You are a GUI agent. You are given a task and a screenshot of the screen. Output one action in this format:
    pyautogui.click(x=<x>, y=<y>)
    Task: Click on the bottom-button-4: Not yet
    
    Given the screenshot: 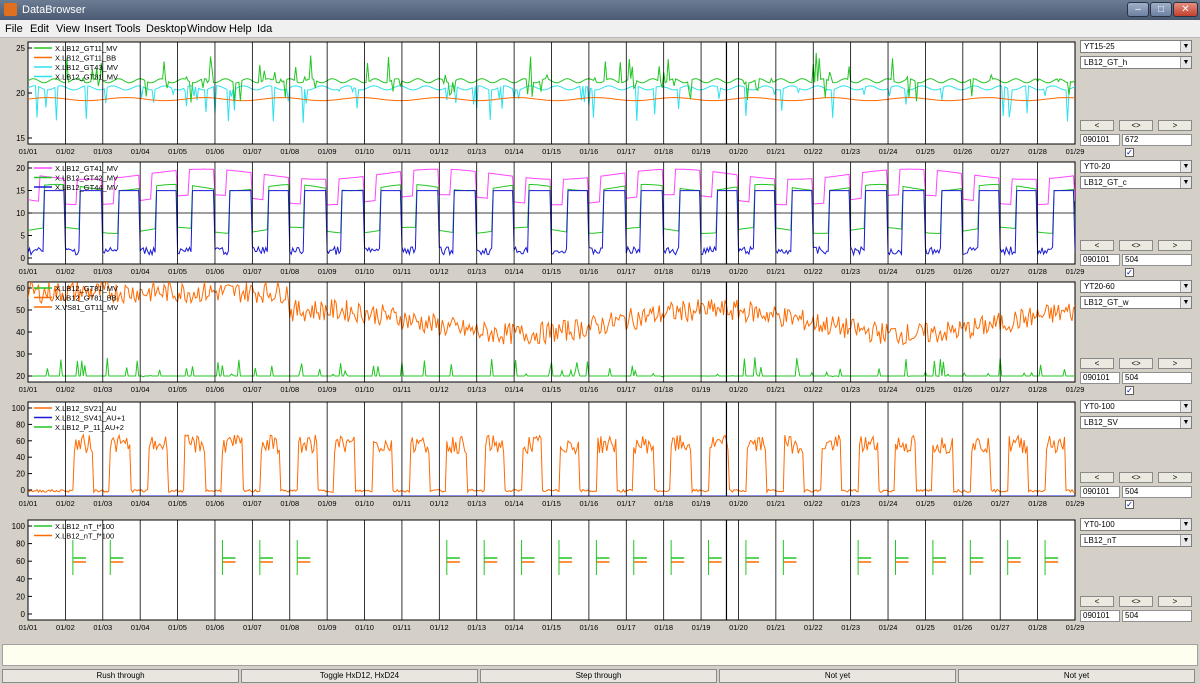 What is the action you would take?
    pyautogui.click(x=837, y=676)
    